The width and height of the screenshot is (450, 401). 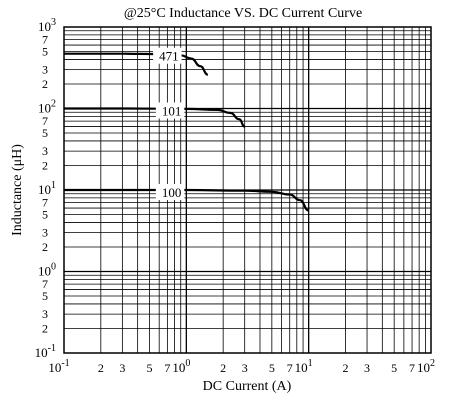 I want to click on x-tick-label: 10¹, so click(x=304, y=366).